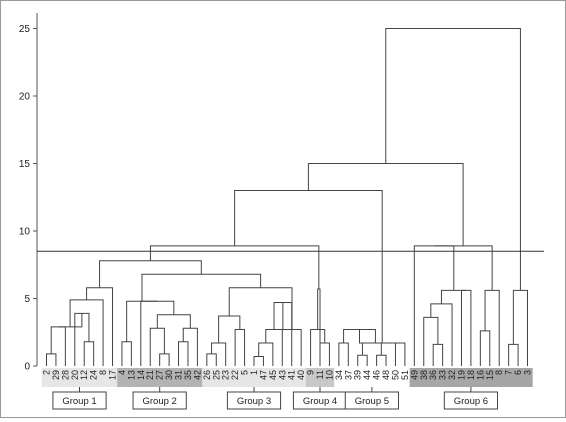 This screenshot has height=422, width=566. What do you see at coordinates (226, 375) in the screenshot?
I see `leaf-label: 23` at bounding box center [226, 375].